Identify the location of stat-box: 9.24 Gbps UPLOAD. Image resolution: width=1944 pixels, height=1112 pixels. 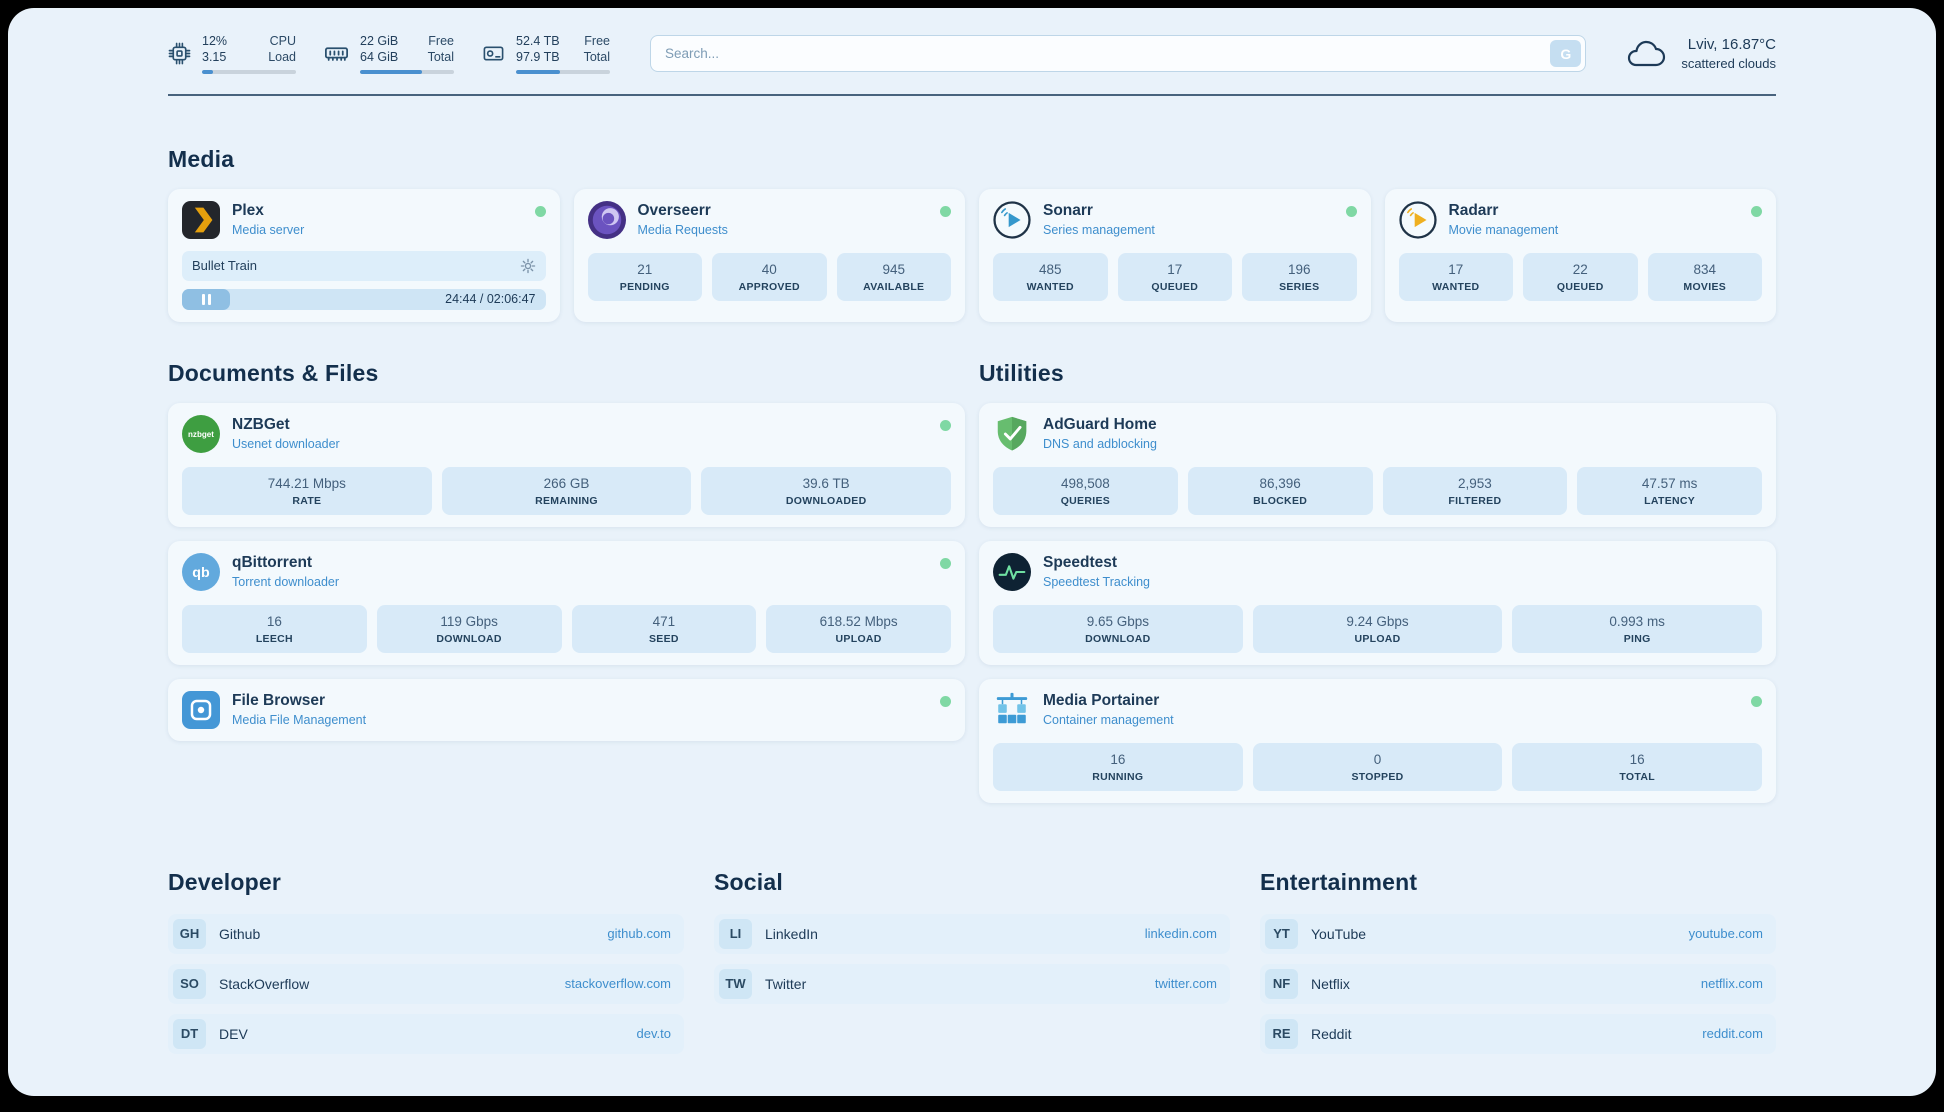
(1377, 628).